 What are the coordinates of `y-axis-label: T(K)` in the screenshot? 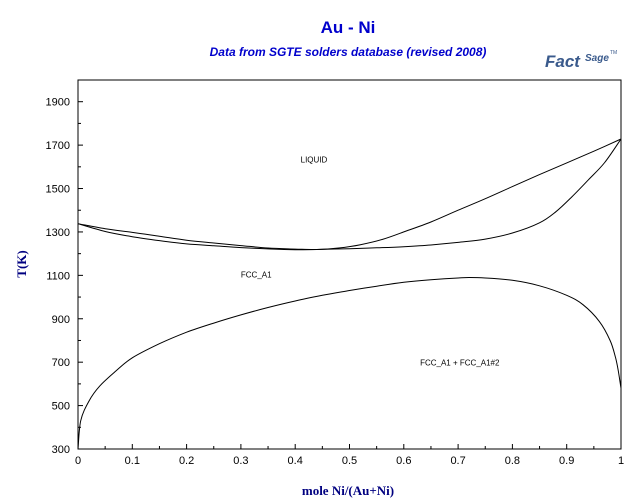 It's located at (21, 263).